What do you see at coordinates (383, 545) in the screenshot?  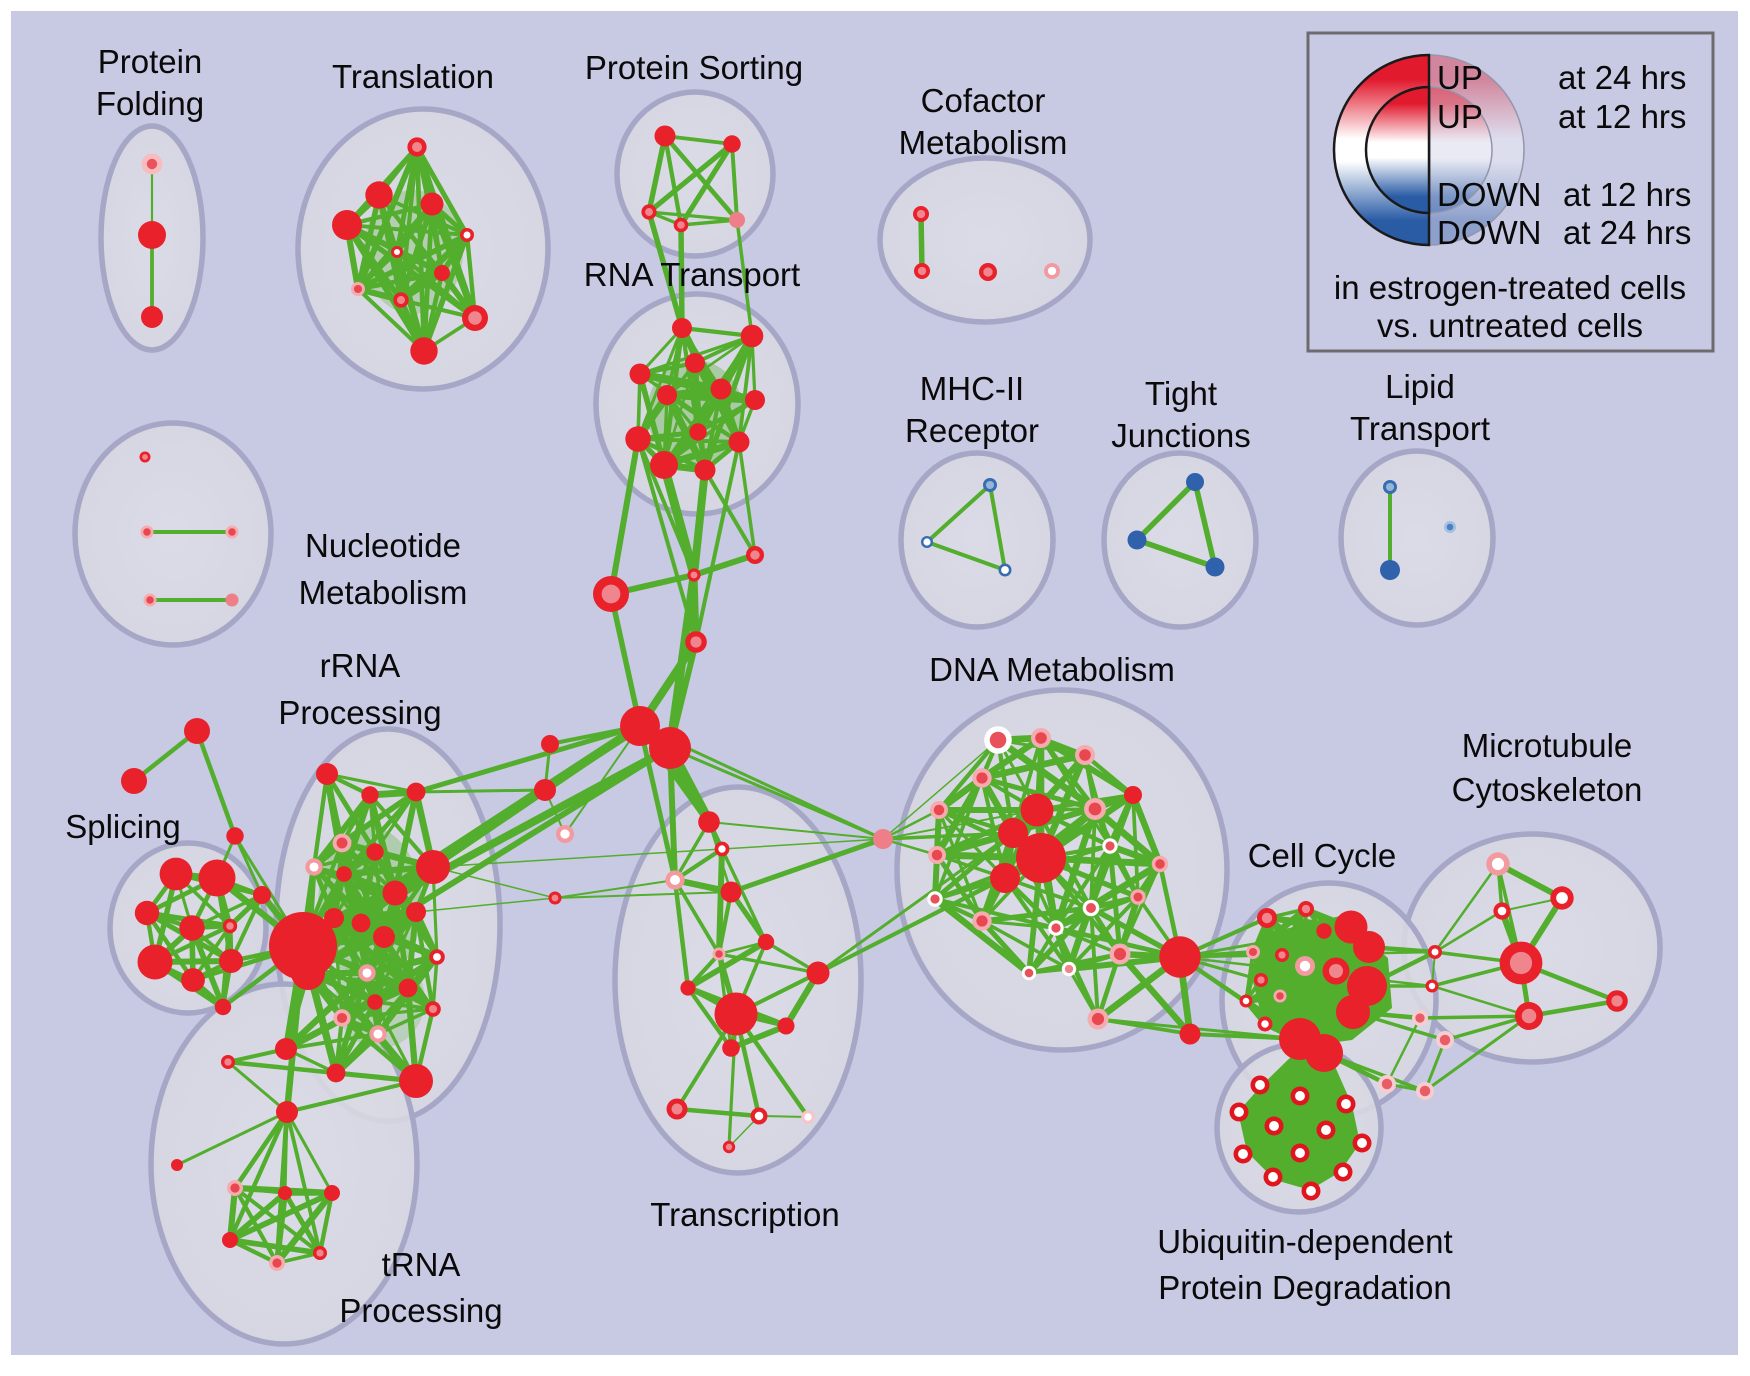 I see `svg-text: Nucleotide` at bounding box center [383, 545].